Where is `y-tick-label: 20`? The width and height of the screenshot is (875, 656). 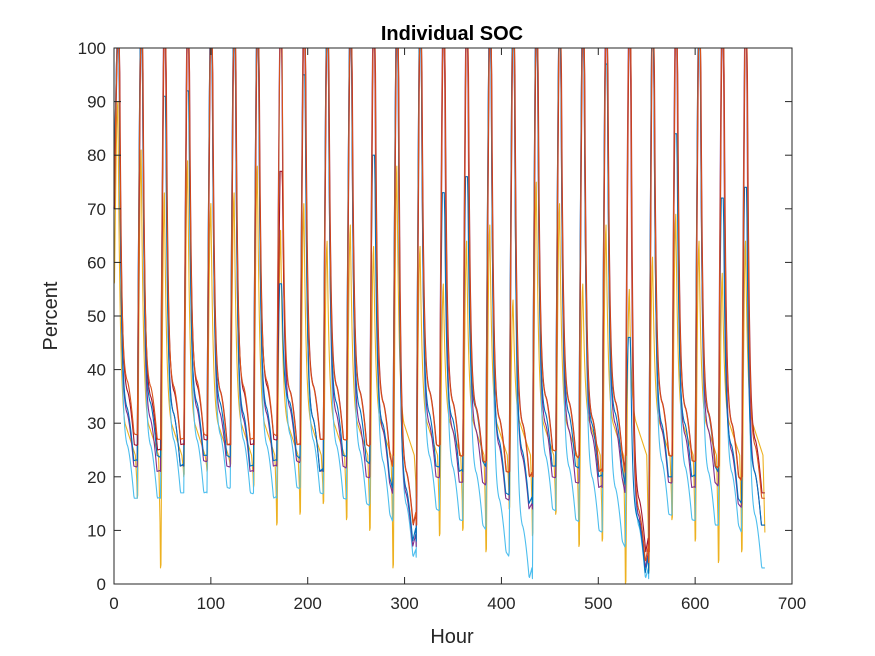
y-tick-label: 20 is located at coordinates (96, 477).